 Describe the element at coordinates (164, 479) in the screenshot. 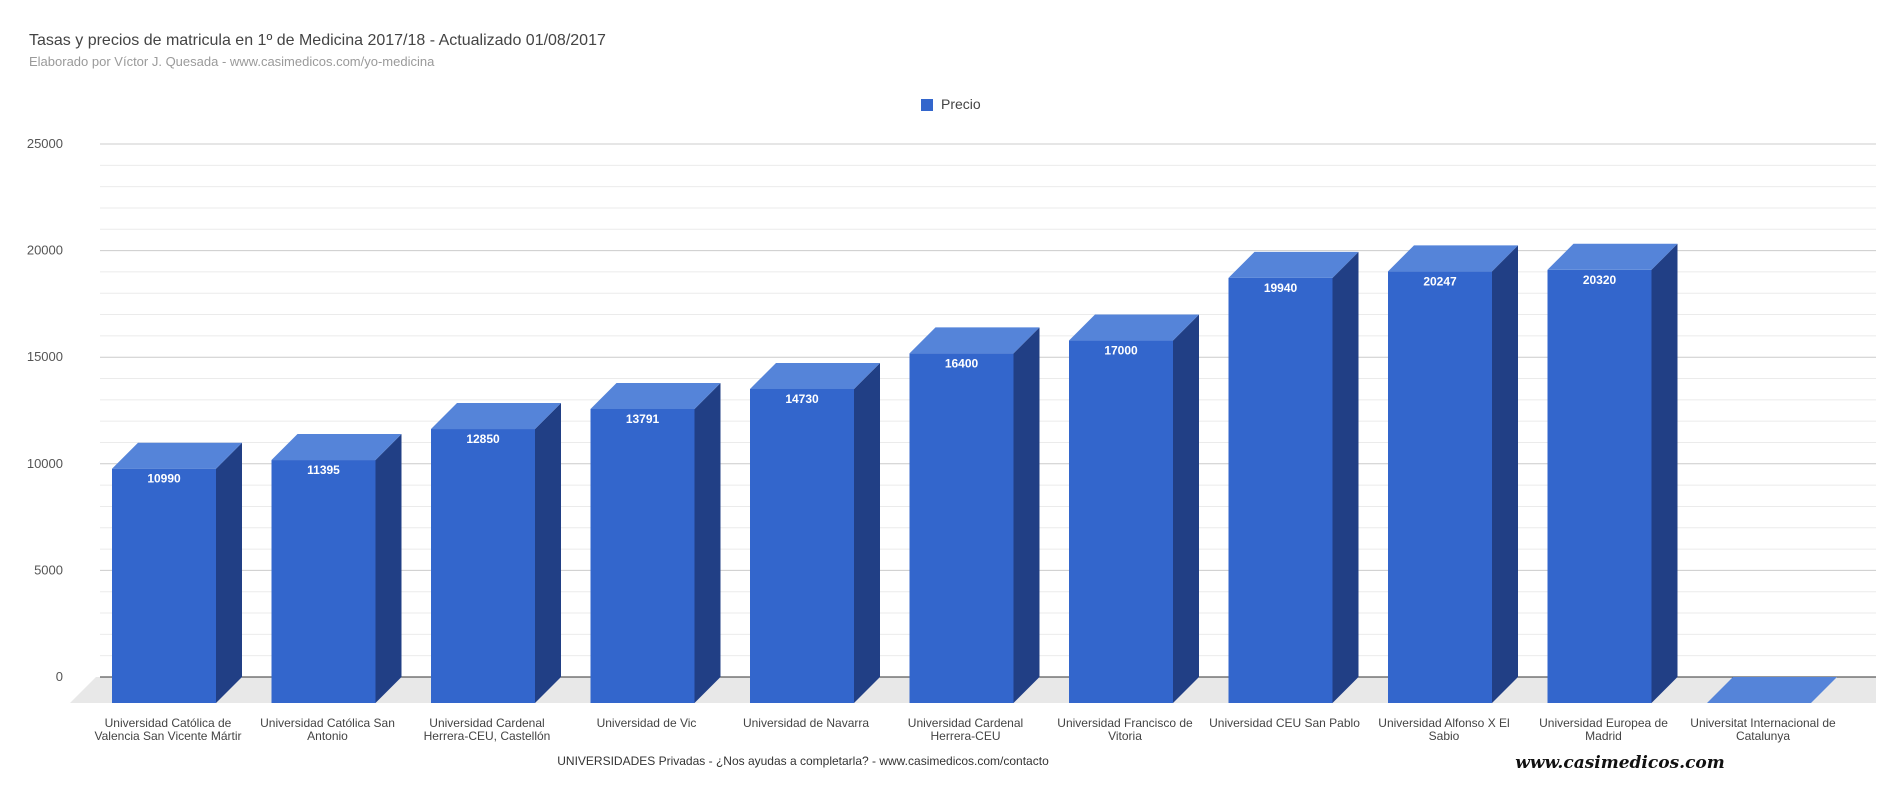

I see `data-label: 10990` at that location.